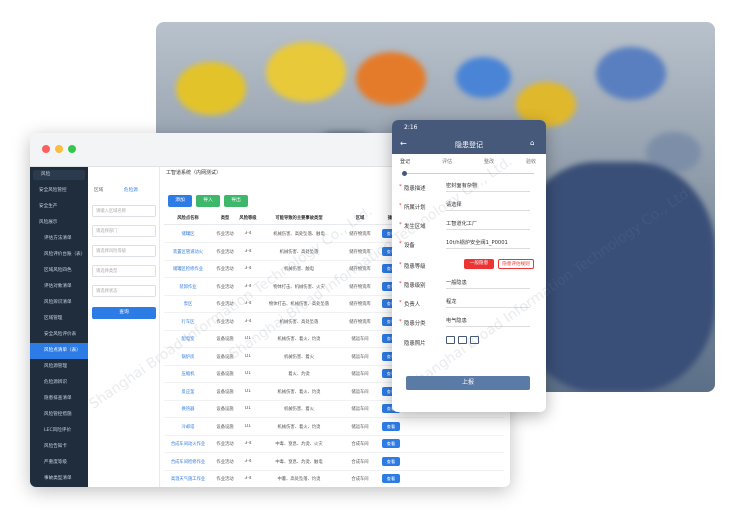  Describe the element at coordinates (488, 303) in the screenshot. I see `field-value: 程龙` at that location.